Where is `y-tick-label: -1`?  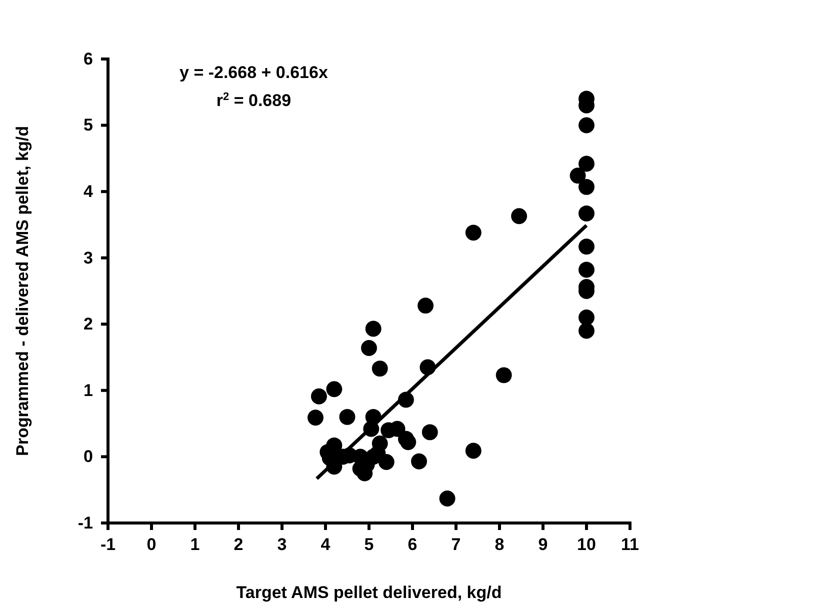
y-tick-label: -1 is located at coordinates (85, 522).